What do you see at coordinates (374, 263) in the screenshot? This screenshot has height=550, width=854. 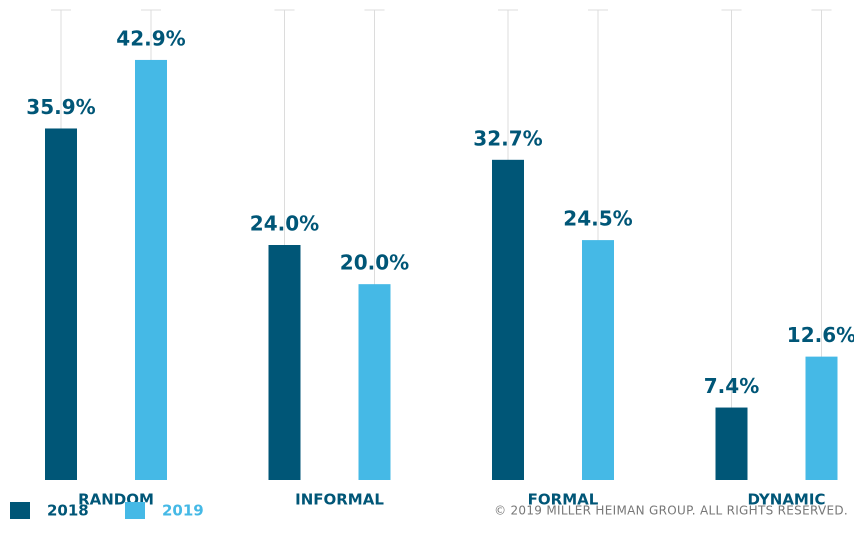 I see `value-label: 20.0%` at bounding box center [374, 263].